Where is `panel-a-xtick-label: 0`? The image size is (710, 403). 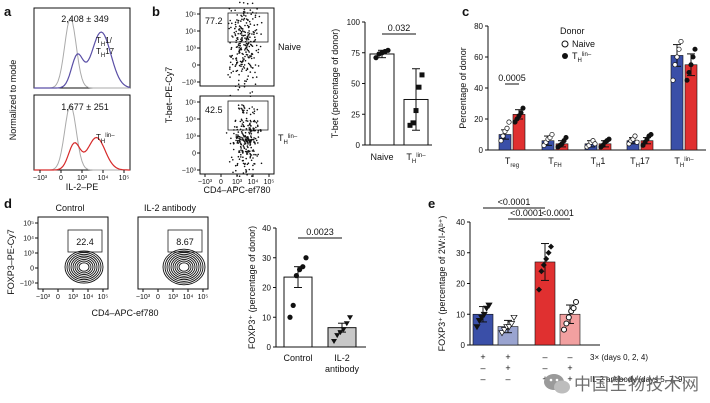
panel-a-xtick-label: 0 is located at coordinates (61, 178).